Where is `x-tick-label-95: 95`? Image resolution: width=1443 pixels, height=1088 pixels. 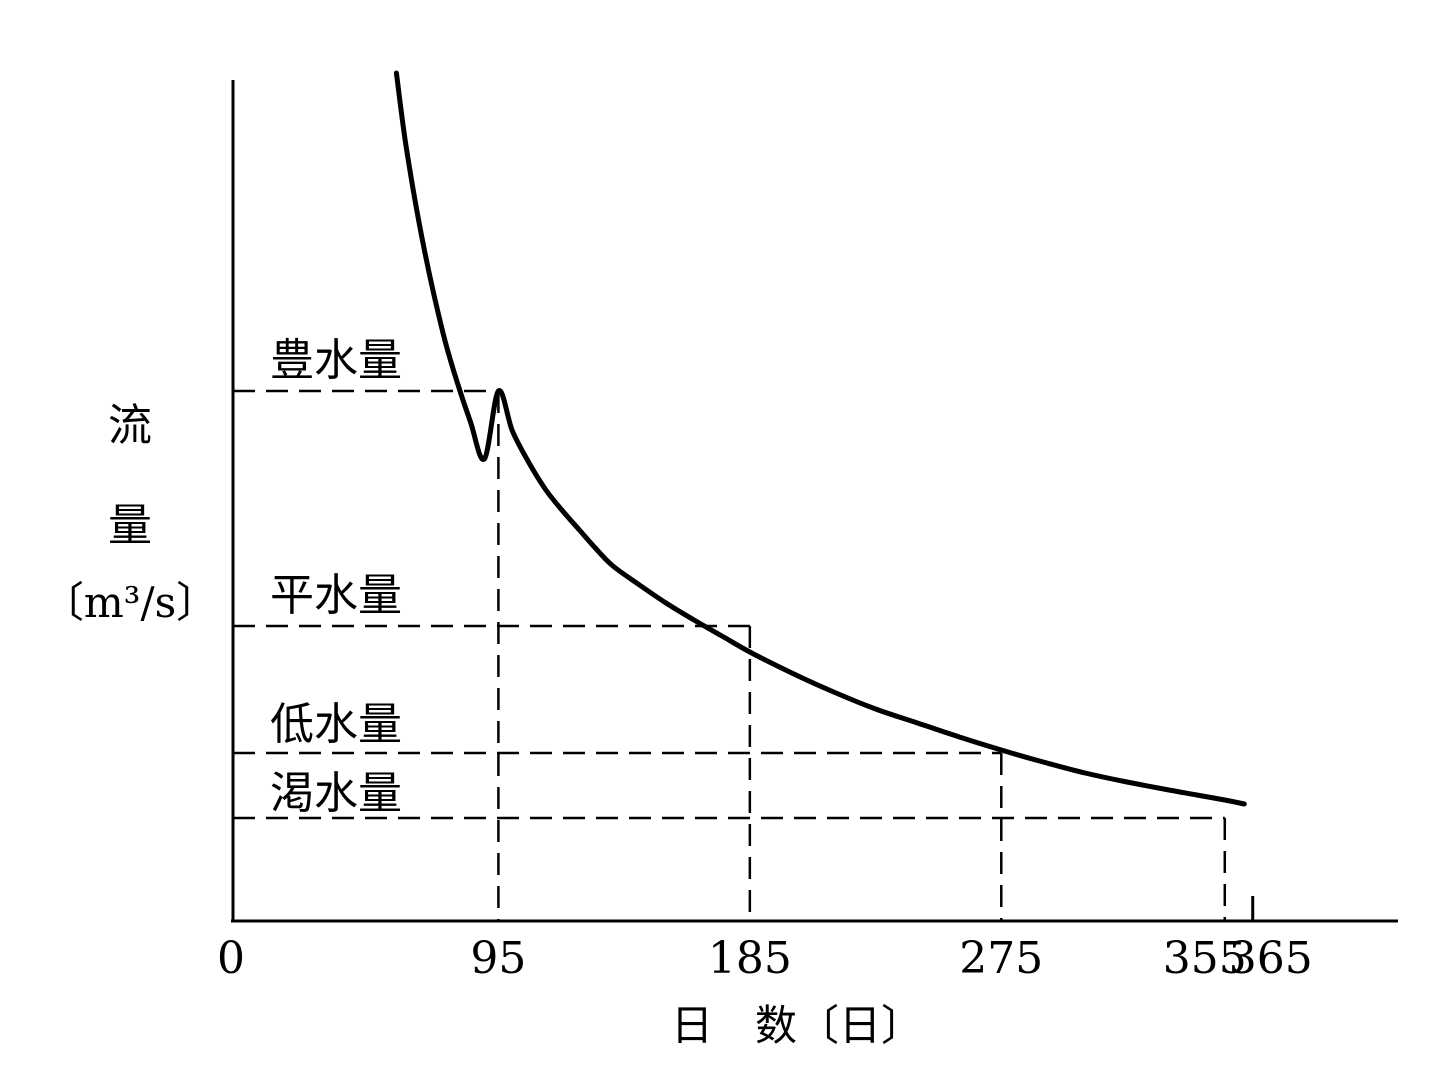 x-tick-label-95: 95 is located at coordinates (498, 958).